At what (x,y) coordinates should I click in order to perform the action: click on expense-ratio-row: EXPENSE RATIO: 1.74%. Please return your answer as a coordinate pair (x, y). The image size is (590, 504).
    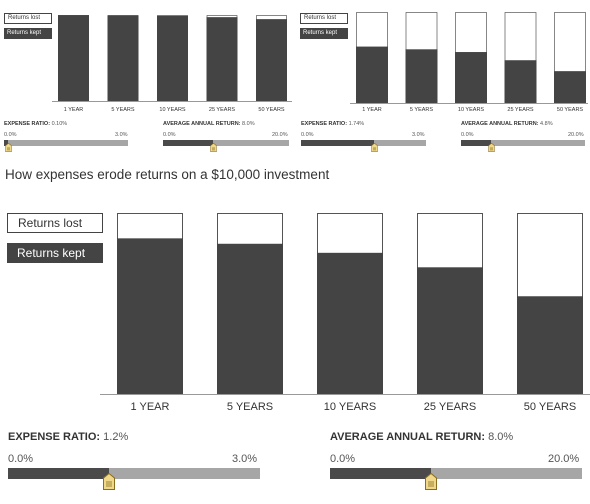
    Looking at the image, I should click on (332, 124).